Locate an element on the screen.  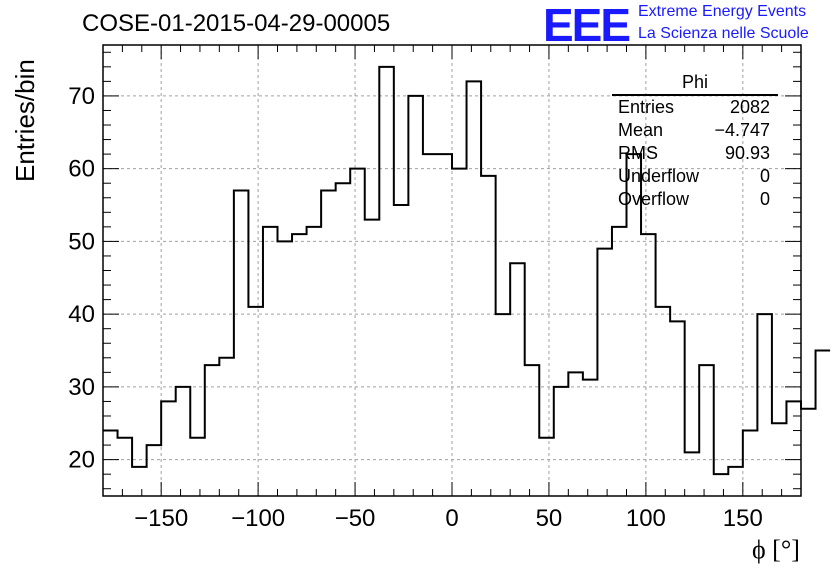
stats-row-underflow: Underflow 0 is located at coordinates (693, 176).